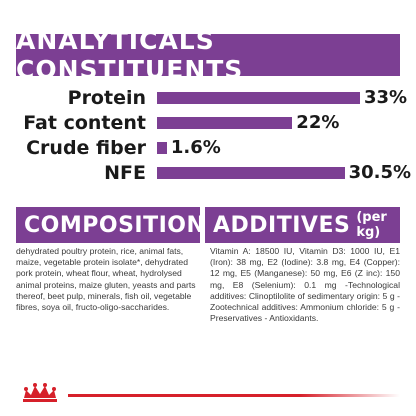 This screenshot has width=416, height=416. Describe the element at coordinates (125, 173) in the screenshot. I see `nutrient-label: NFE` at that location.